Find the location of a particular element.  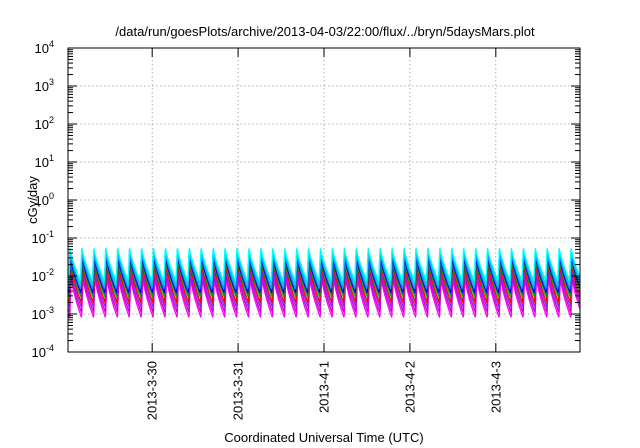

y-tick-label: 10³ is located at coordinates (44, 85).